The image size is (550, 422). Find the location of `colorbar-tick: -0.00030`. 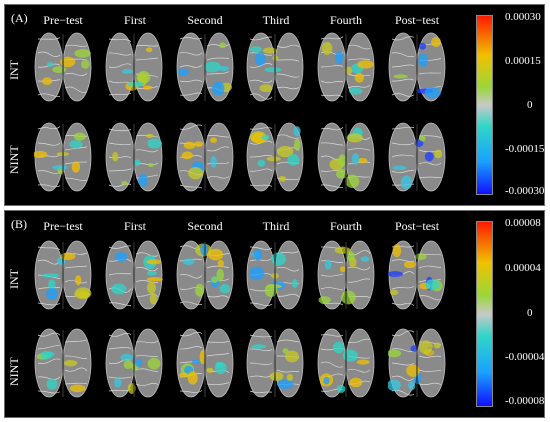

colorbar-tick: -0.00030 is located at coordinates (525, 191).